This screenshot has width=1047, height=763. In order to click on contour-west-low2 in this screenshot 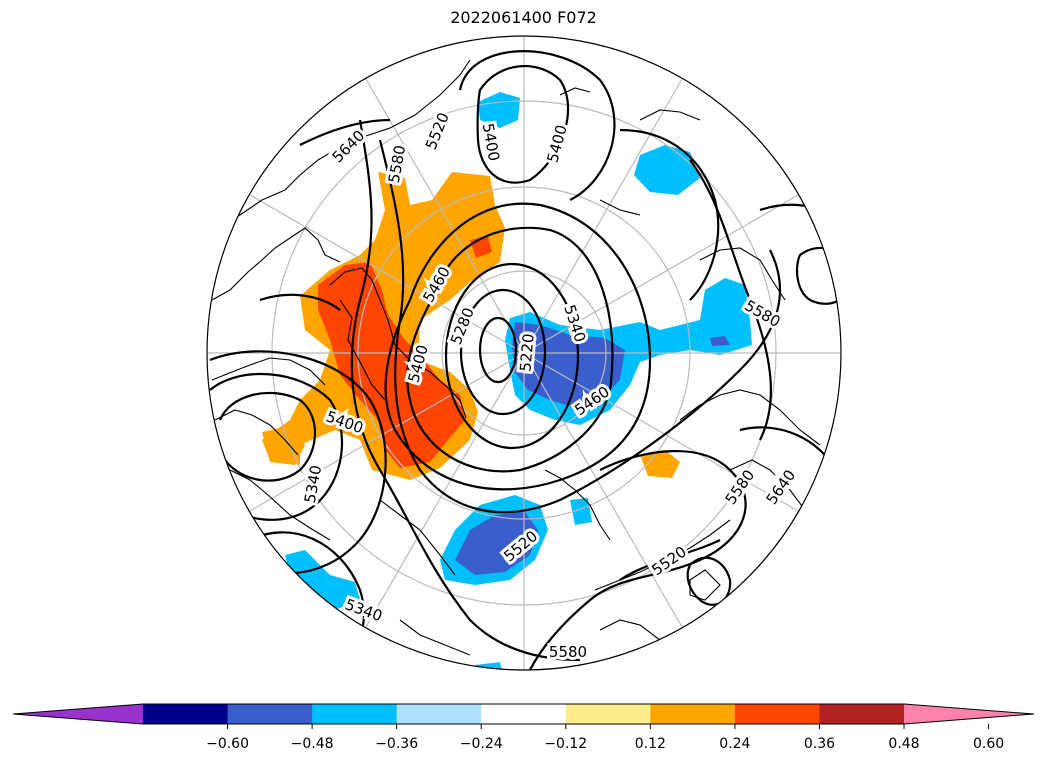, I will do `click(276, 446)`.